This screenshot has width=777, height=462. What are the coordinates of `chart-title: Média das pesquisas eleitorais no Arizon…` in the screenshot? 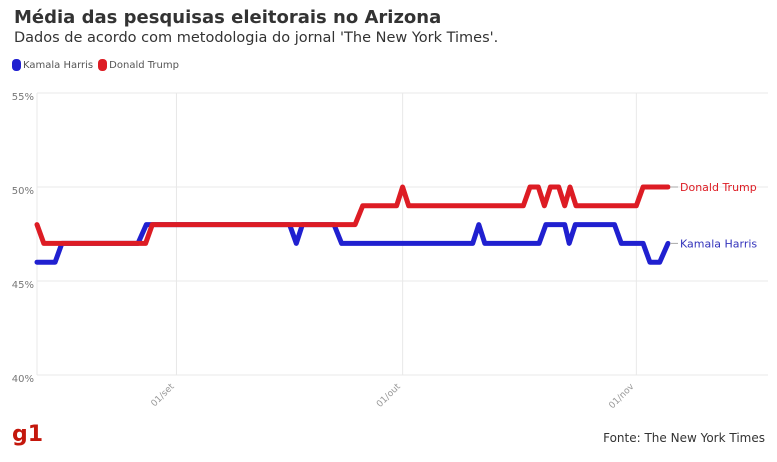 It's located at (228, 17).